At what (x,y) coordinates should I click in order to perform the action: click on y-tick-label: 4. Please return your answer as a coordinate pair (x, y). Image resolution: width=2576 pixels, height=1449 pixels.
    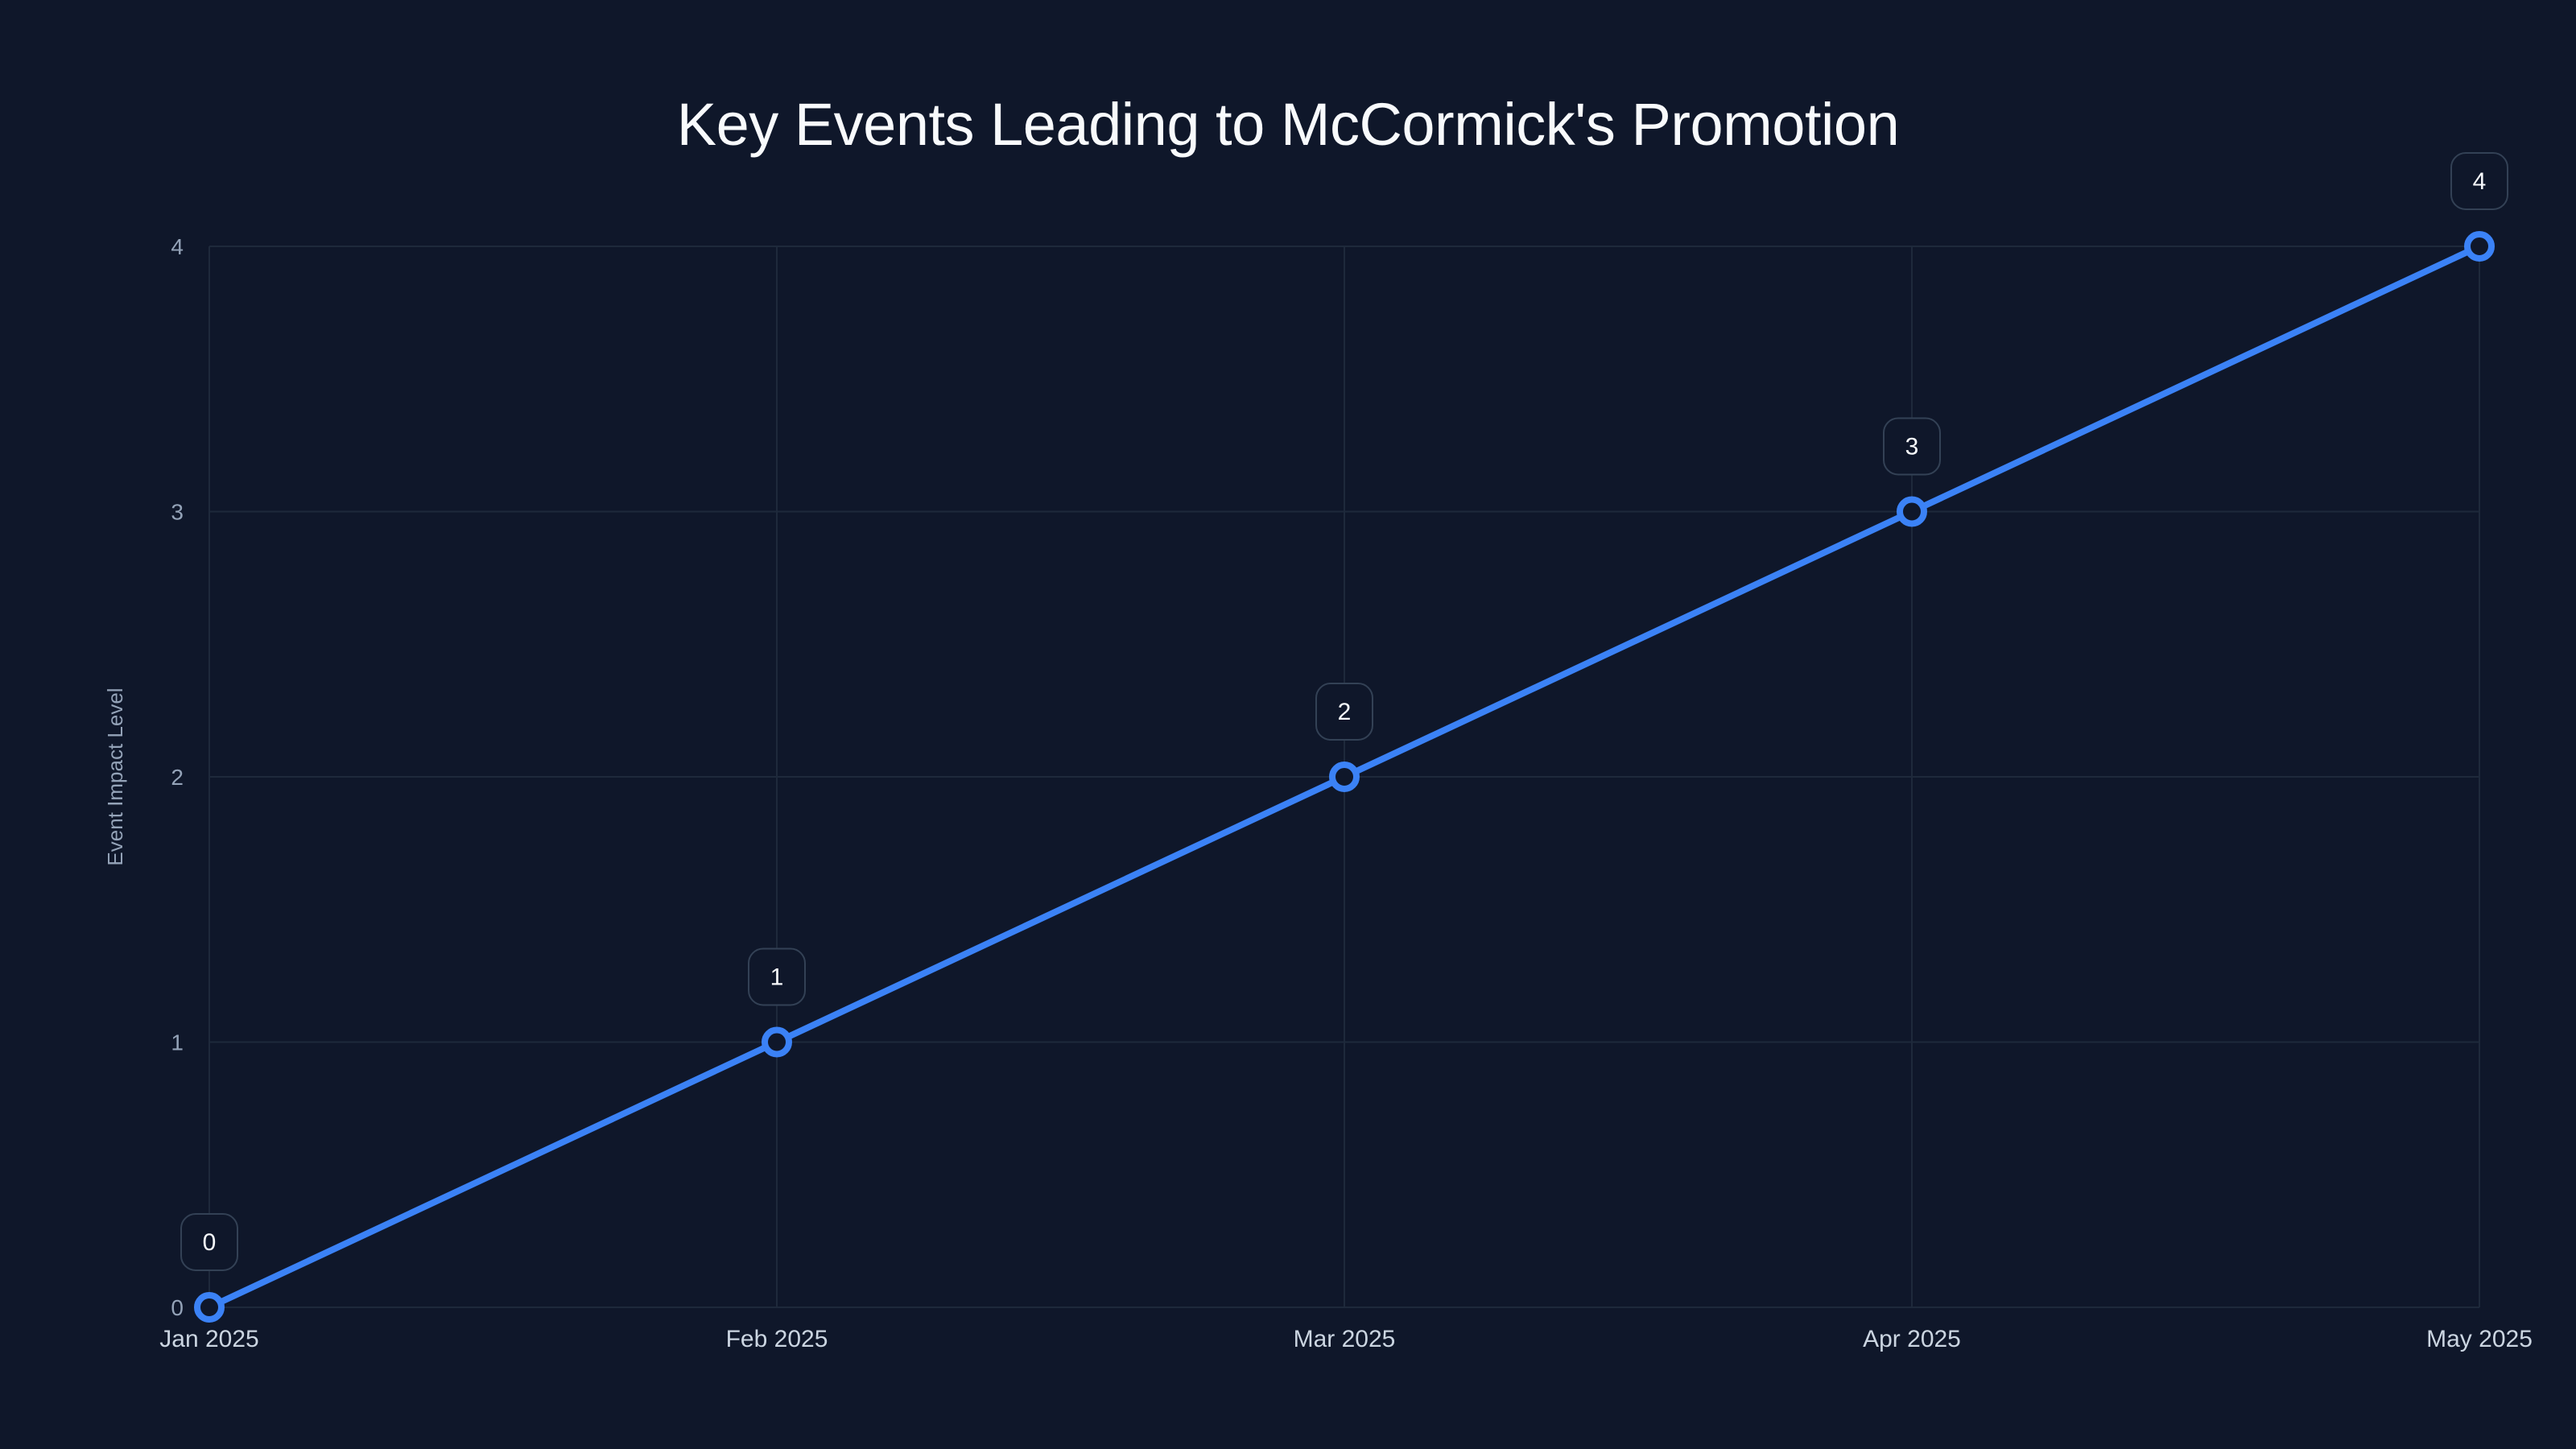
    Looking at the image, I should click on (177, 246).